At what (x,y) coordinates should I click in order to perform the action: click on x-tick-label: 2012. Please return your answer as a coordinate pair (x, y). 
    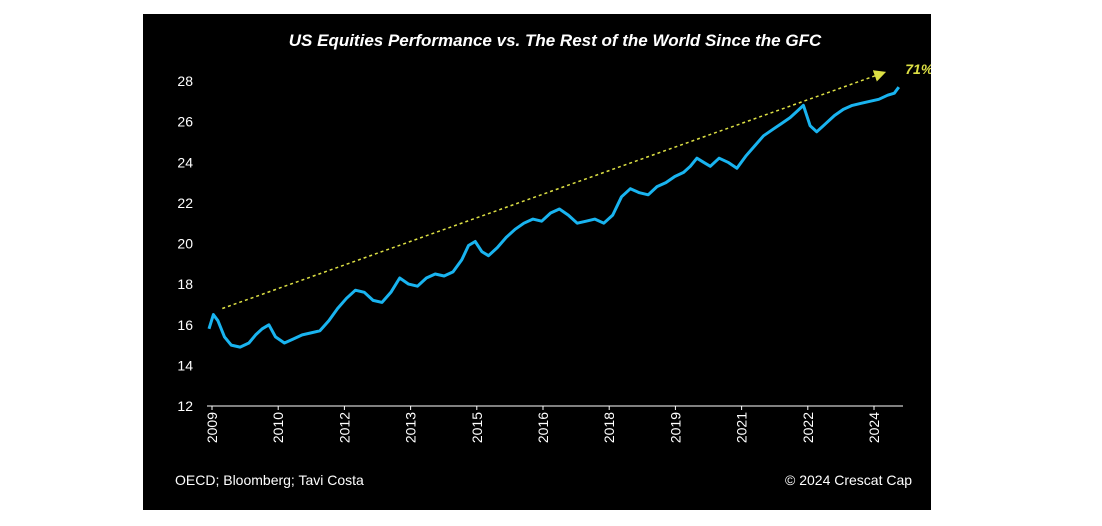
    Looking at the image, I should click on (344, 427).